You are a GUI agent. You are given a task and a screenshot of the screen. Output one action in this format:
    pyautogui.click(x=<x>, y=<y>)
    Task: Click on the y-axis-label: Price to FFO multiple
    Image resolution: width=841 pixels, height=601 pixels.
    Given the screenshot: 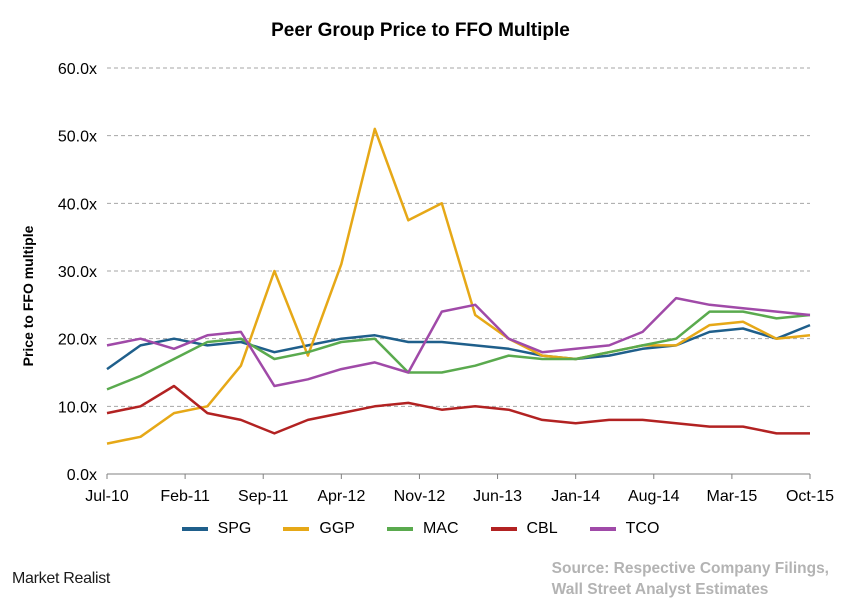 What is the action you would take?
    pyautogui.click(x=28, y=296)
    